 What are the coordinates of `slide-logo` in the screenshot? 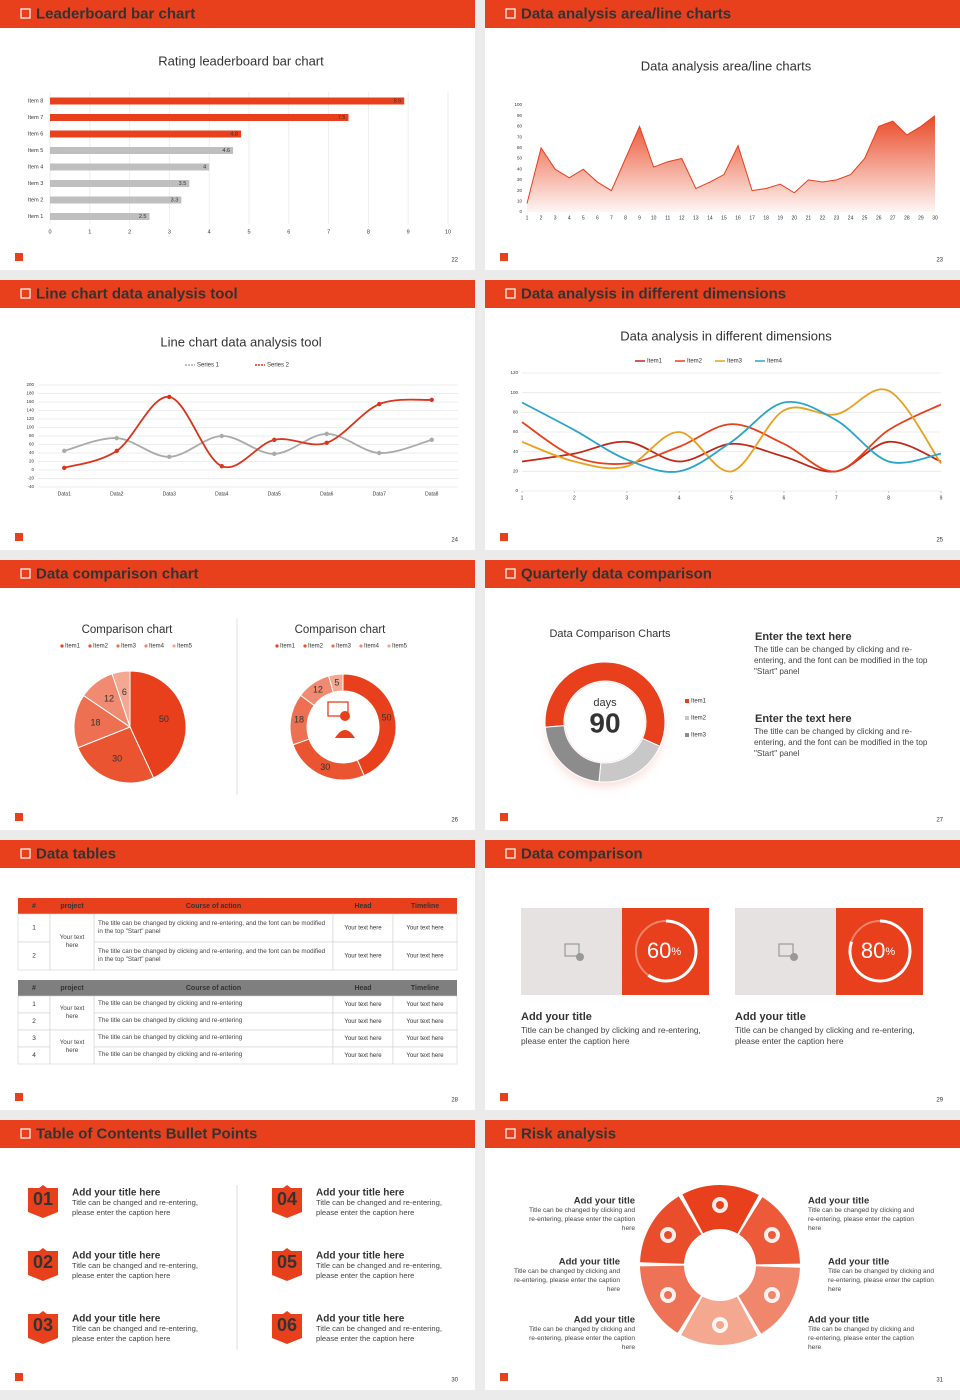 It's located at (504, 817).